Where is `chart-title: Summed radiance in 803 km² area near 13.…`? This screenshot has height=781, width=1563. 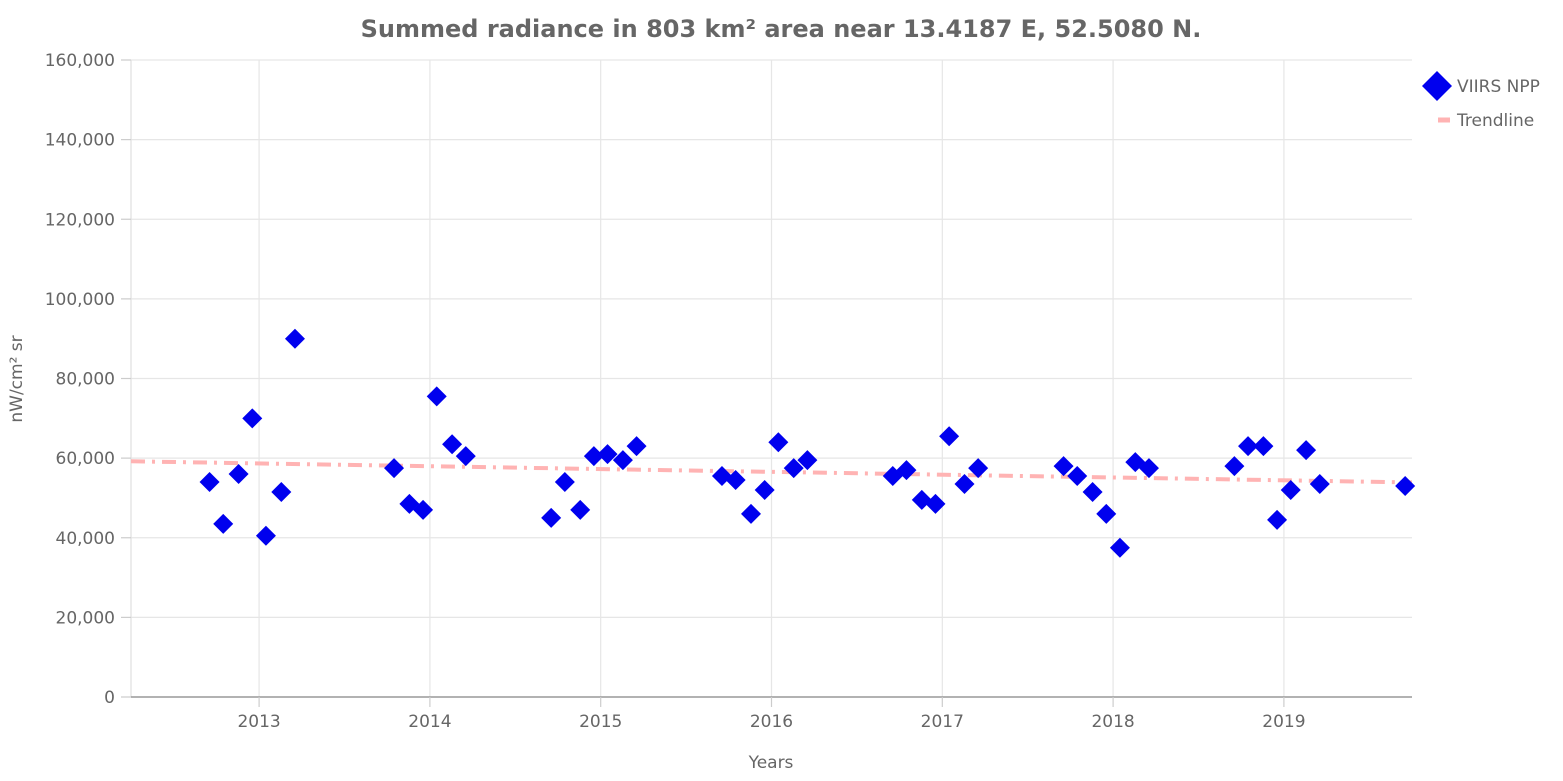 chart-title: Summed radiance in 803 km² area near 13.… is located at coordinates (781, 29).